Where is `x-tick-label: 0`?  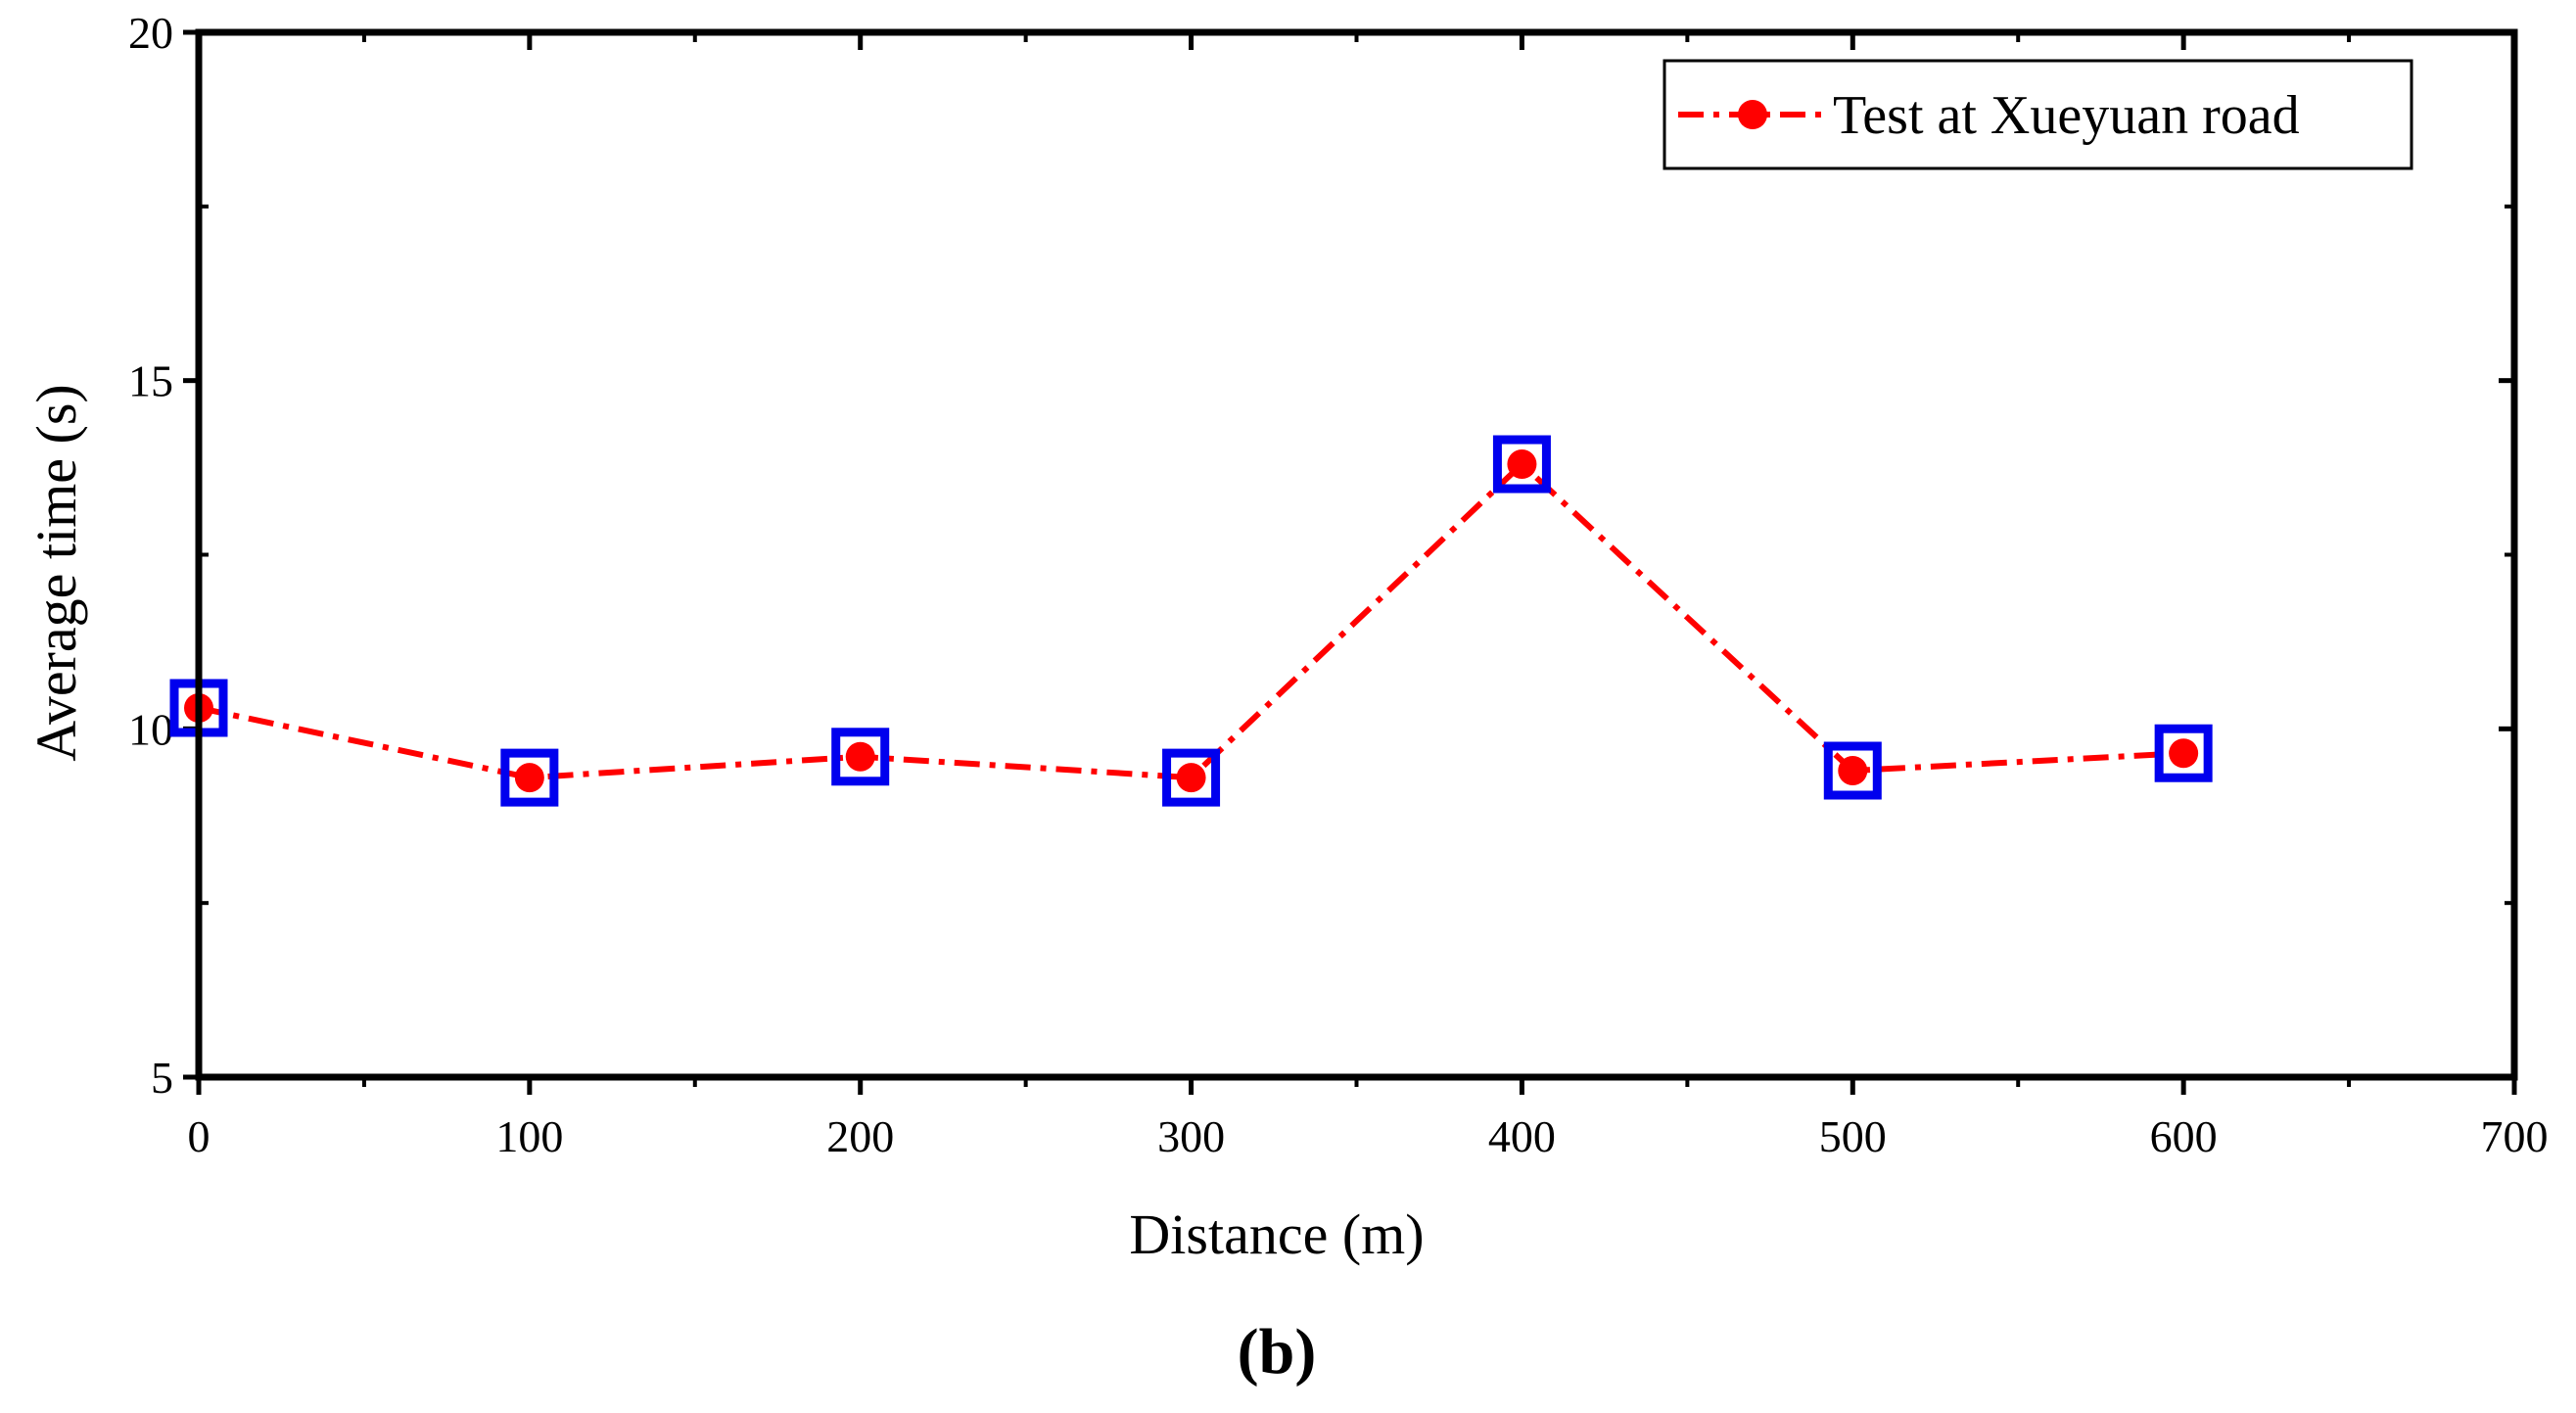
x-tick-label: 0 is located at coordinates (199, 1136).